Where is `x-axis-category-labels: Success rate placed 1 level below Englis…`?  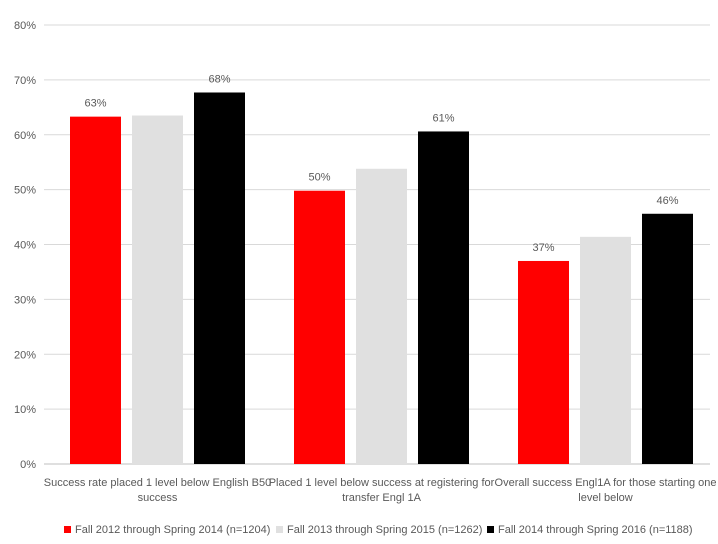 x-axis-category-labels: Success rate placed 1 level below Englis… is located at coordinates (380, 490).